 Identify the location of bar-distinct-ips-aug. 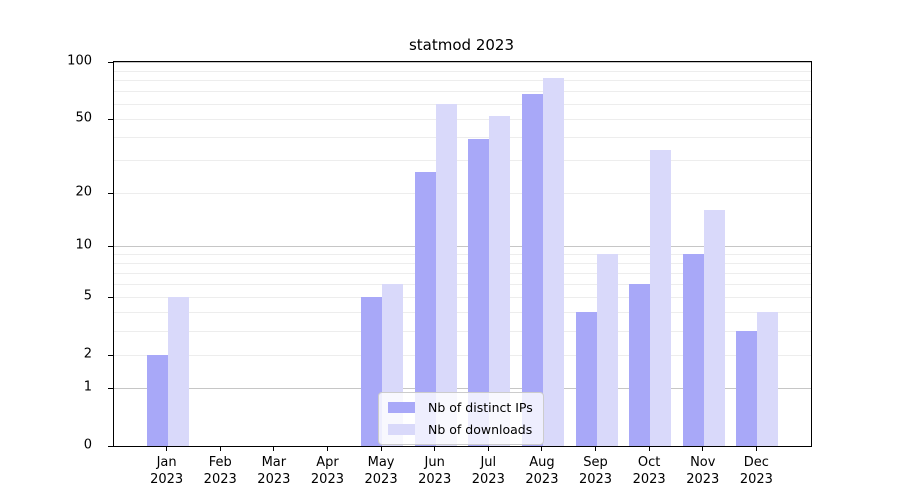
(532, 269).